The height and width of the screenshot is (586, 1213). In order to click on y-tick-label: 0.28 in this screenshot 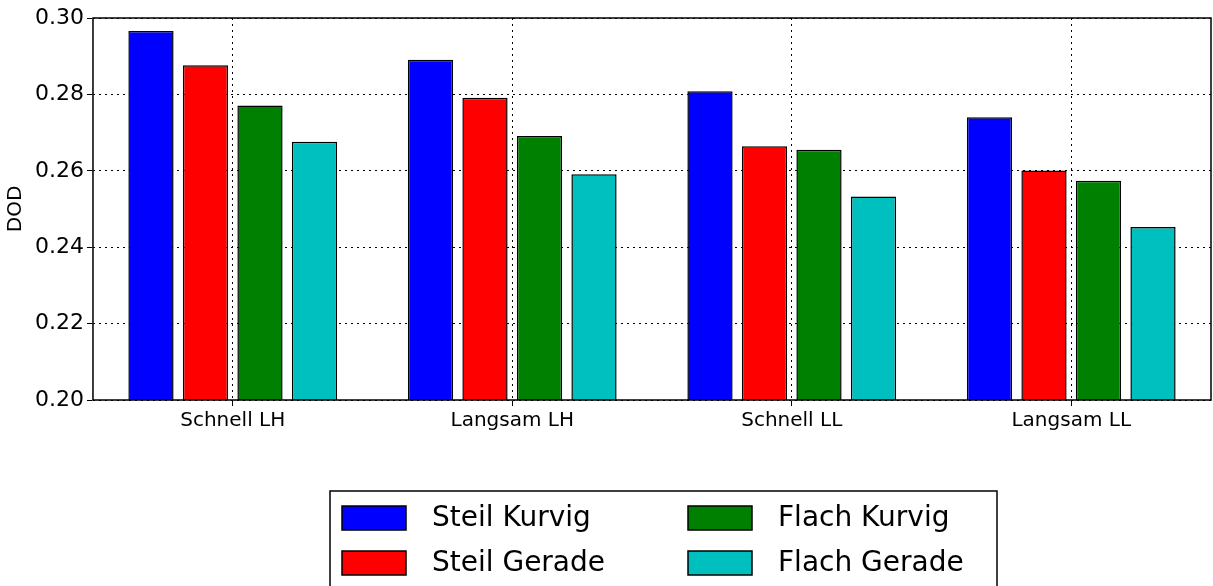, I will do `click(59, 93)`.